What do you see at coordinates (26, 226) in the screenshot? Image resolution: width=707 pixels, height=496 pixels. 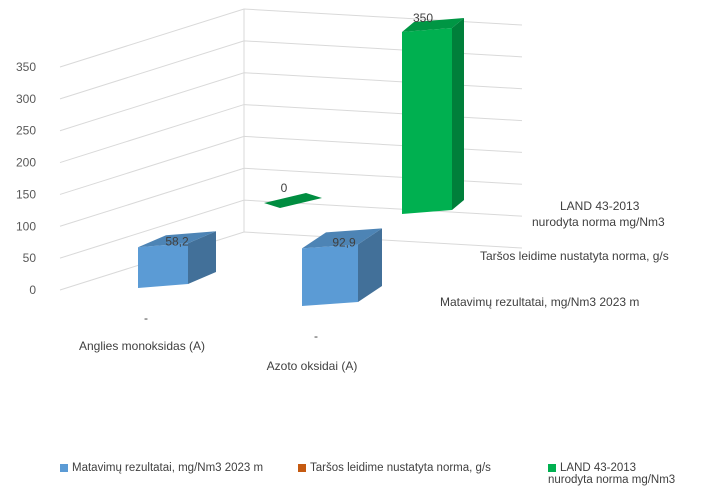 I see `y-tick-label: 100` at bounding box center [26, 226].